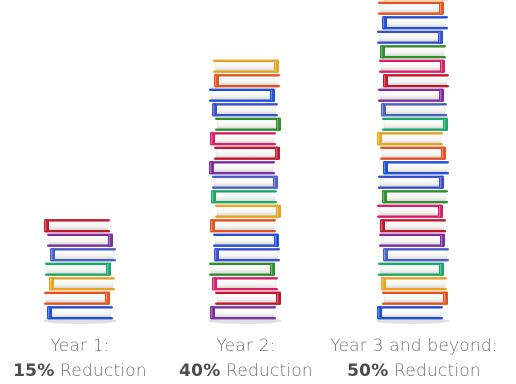  What do you see at coordinates (414, 359) in the screenshot?
I see `caption-year-3-and-beyond: Year 3 and beyond: 50% Reduction` at bounding box center [414, 359].